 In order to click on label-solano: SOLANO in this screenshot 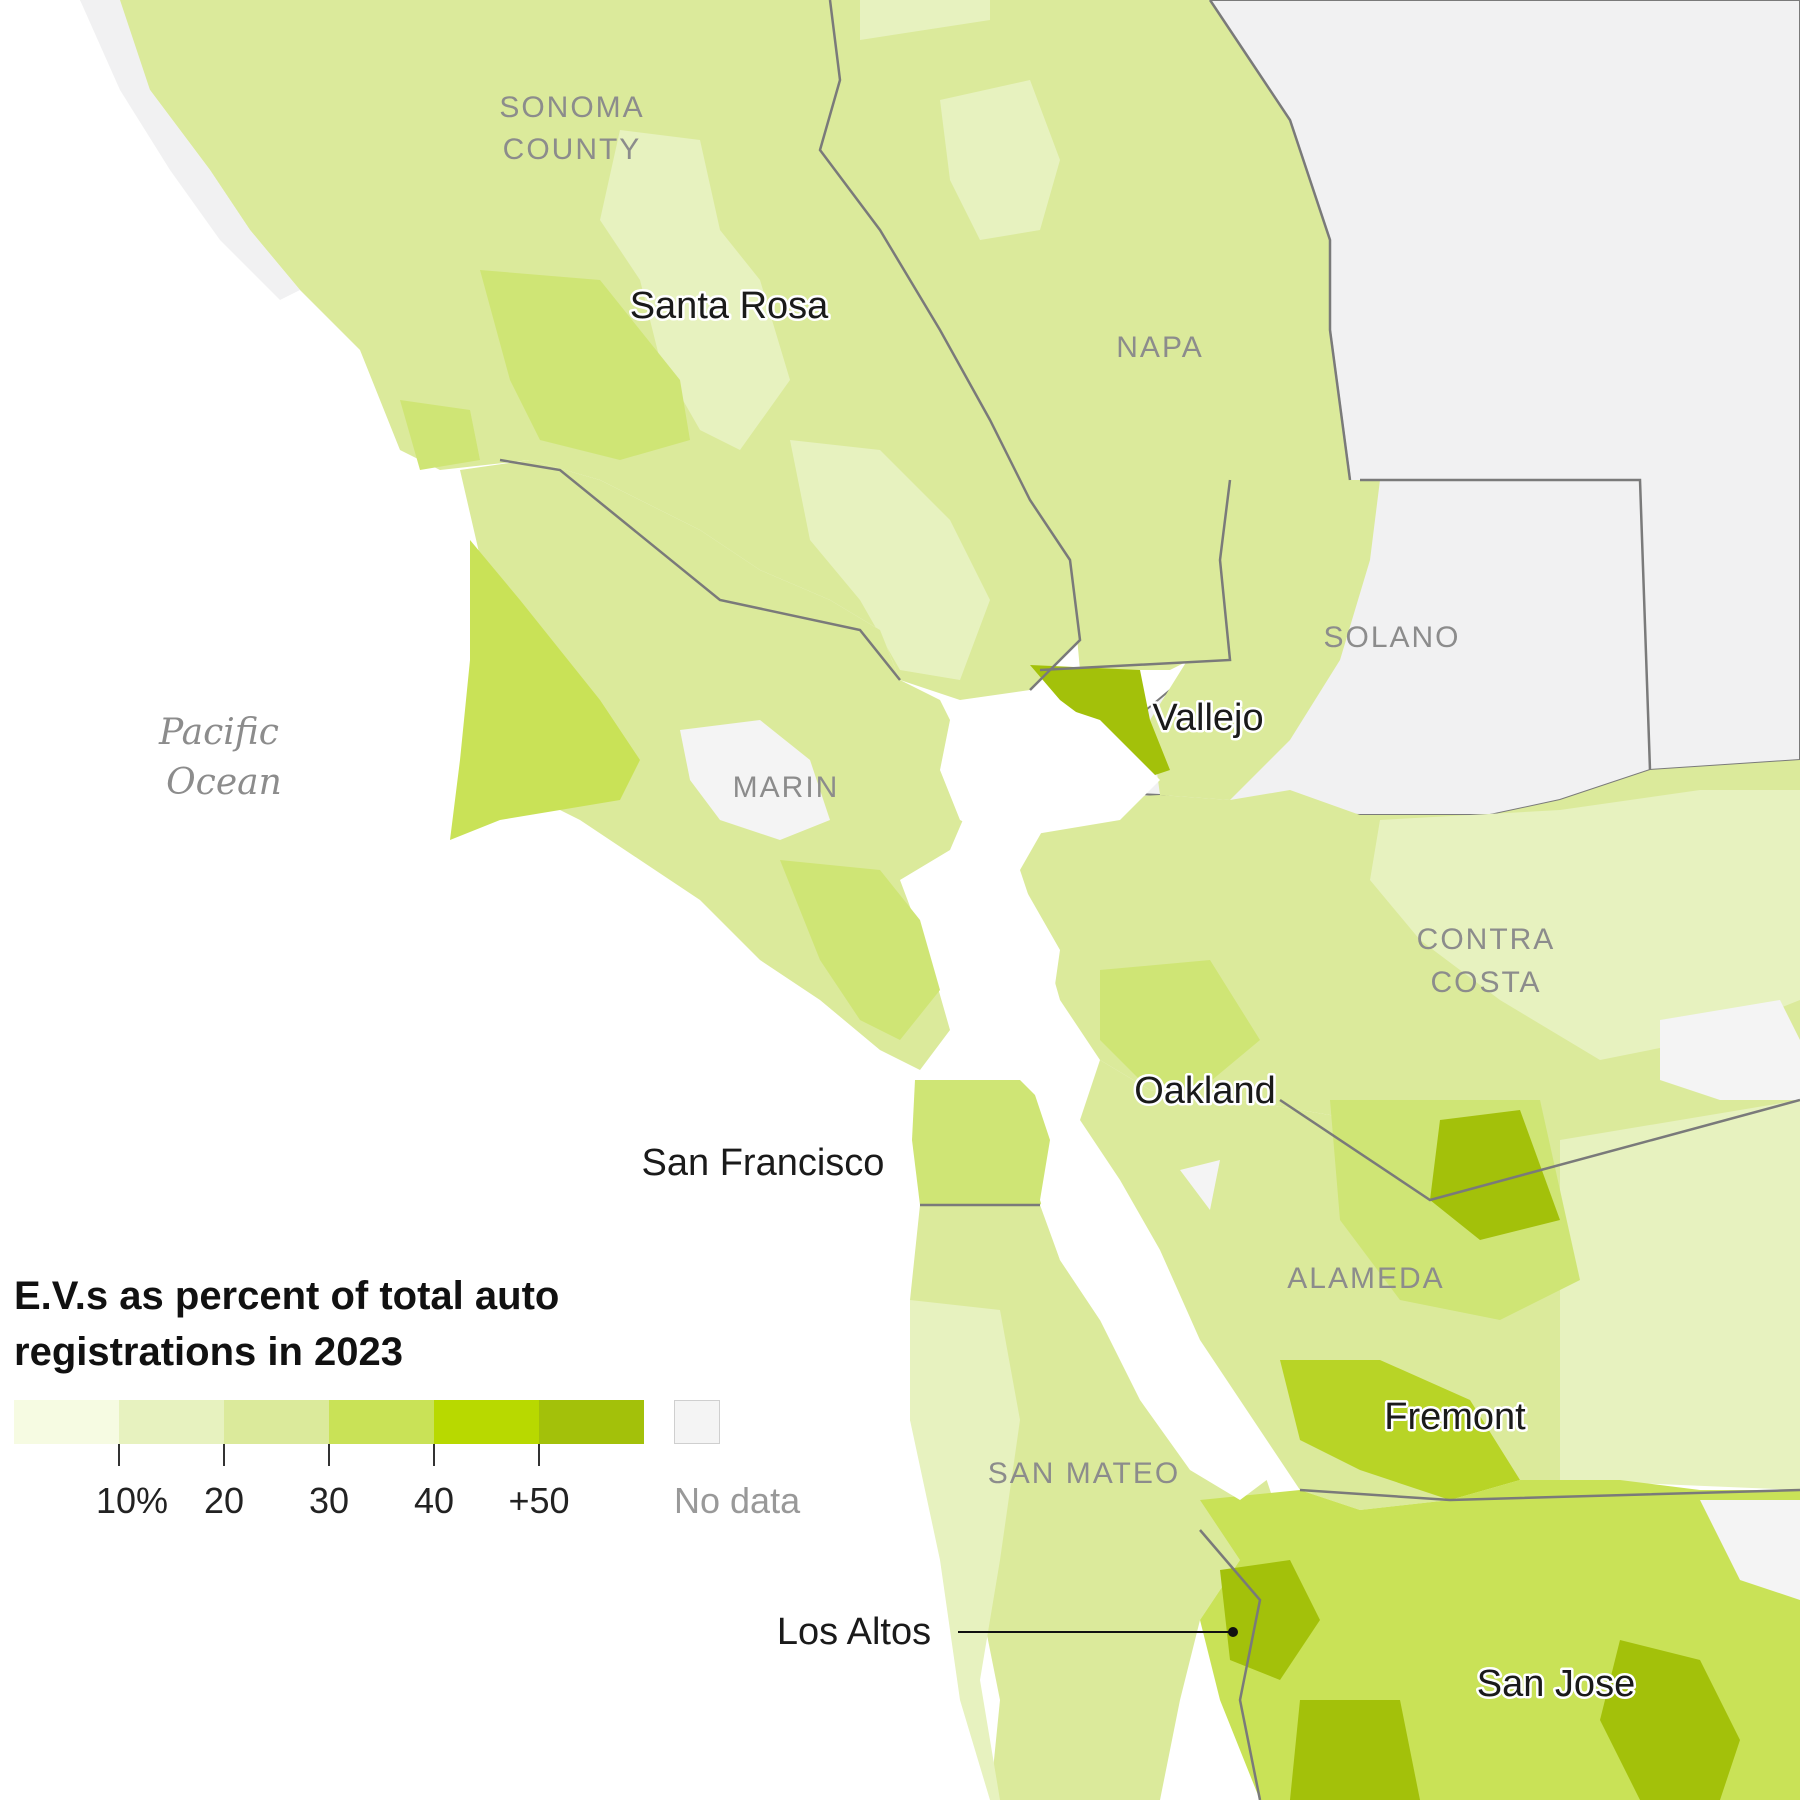, I will do `click(1391, 637)`.